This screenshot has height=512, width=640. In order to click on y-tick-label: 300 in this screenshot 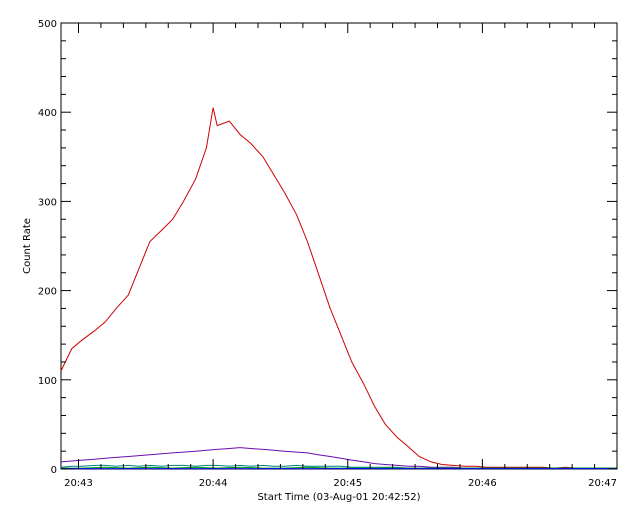, I will do `click(47, 202)`.